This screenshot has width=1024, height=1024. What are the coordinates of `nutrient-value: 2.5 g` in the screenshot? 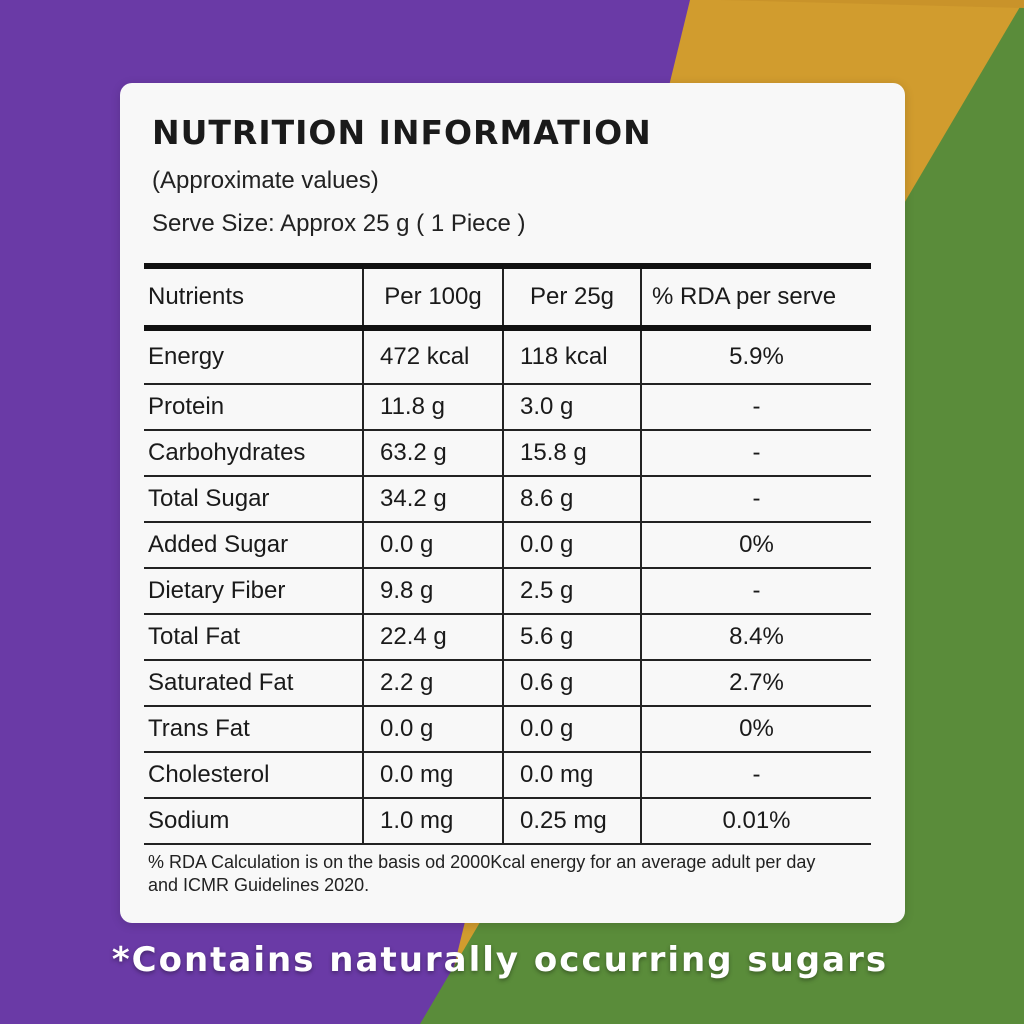 It's located at (571, 591).